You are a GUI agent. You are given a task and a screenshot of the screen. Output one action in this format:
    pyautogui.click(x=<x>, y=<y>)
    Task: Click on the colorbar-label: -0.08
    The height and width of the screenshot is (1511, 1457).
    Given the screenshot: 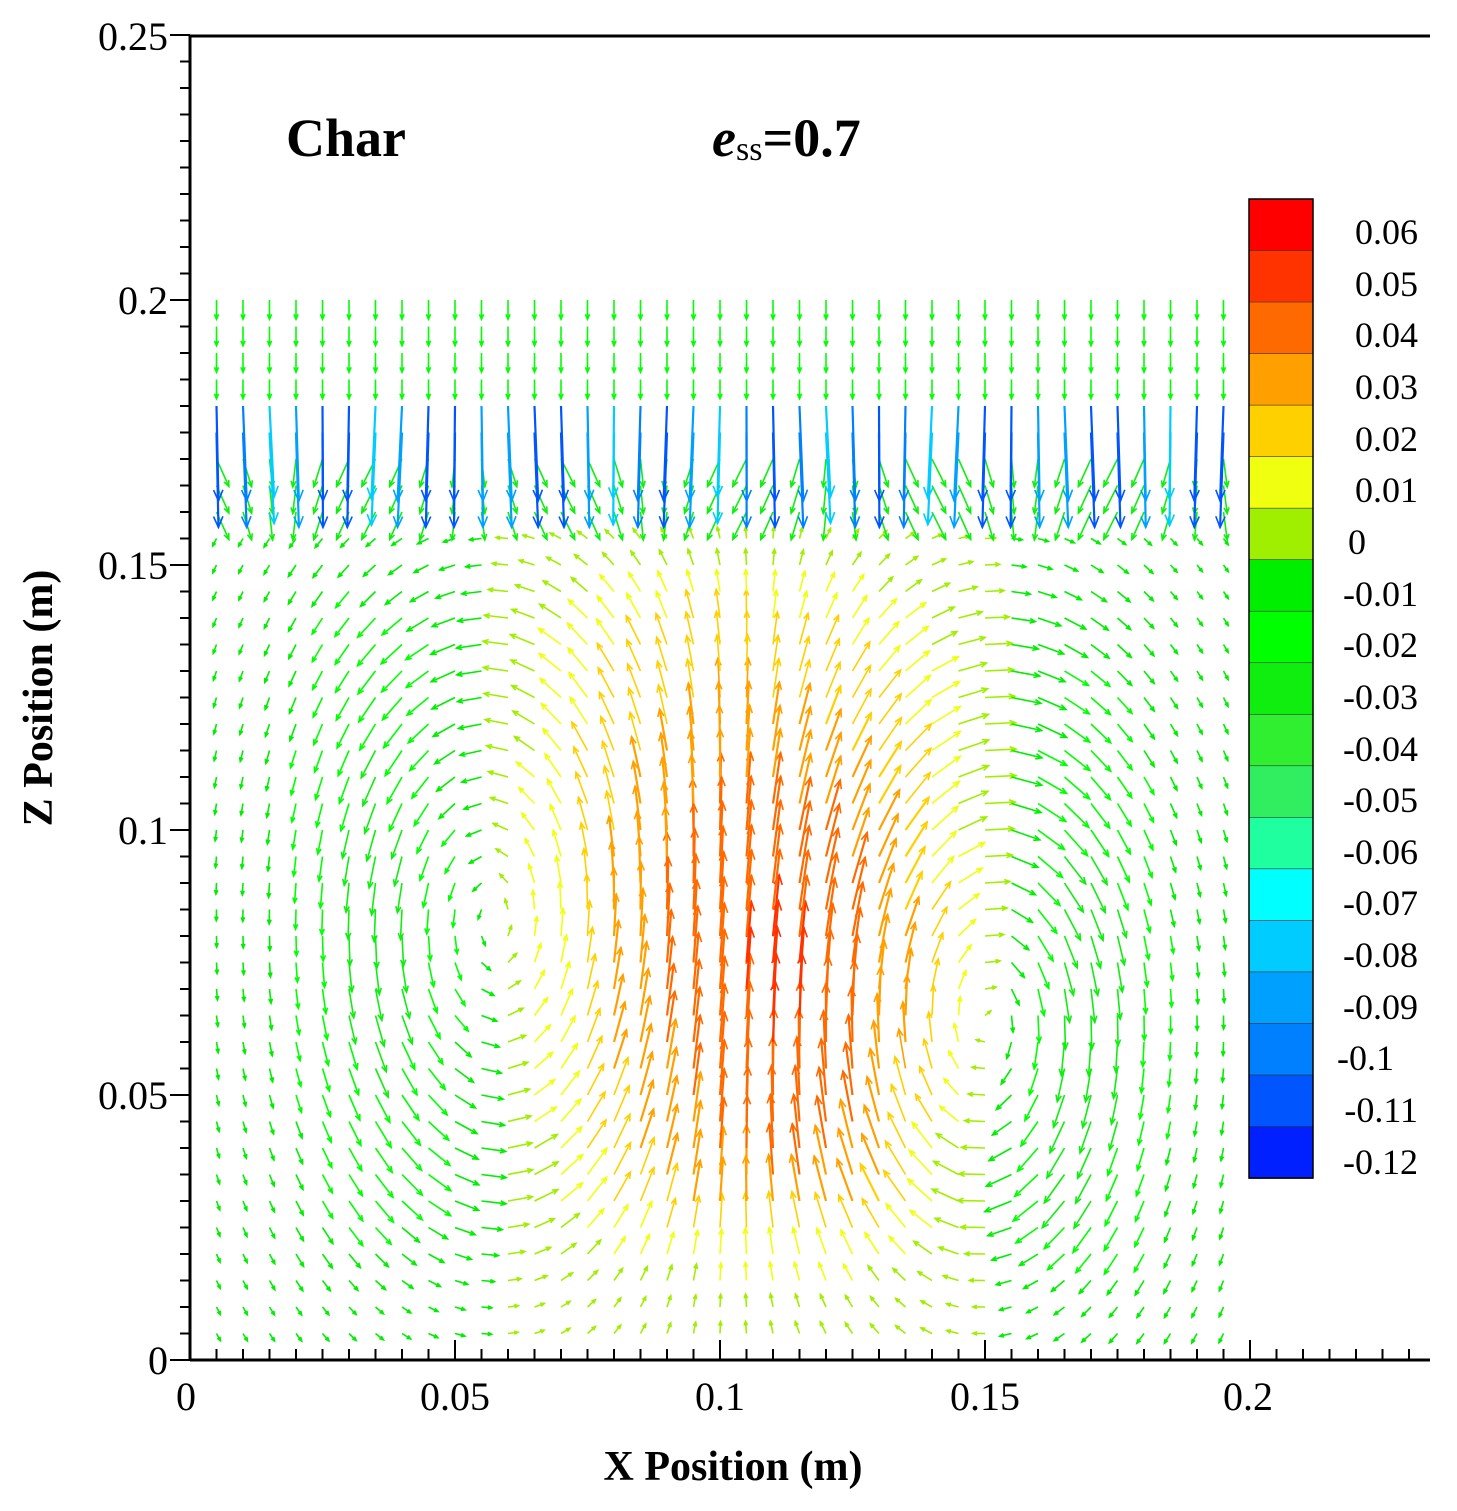 What is the action you would take?
    pyautogui.click(x=1380, y=955)
    